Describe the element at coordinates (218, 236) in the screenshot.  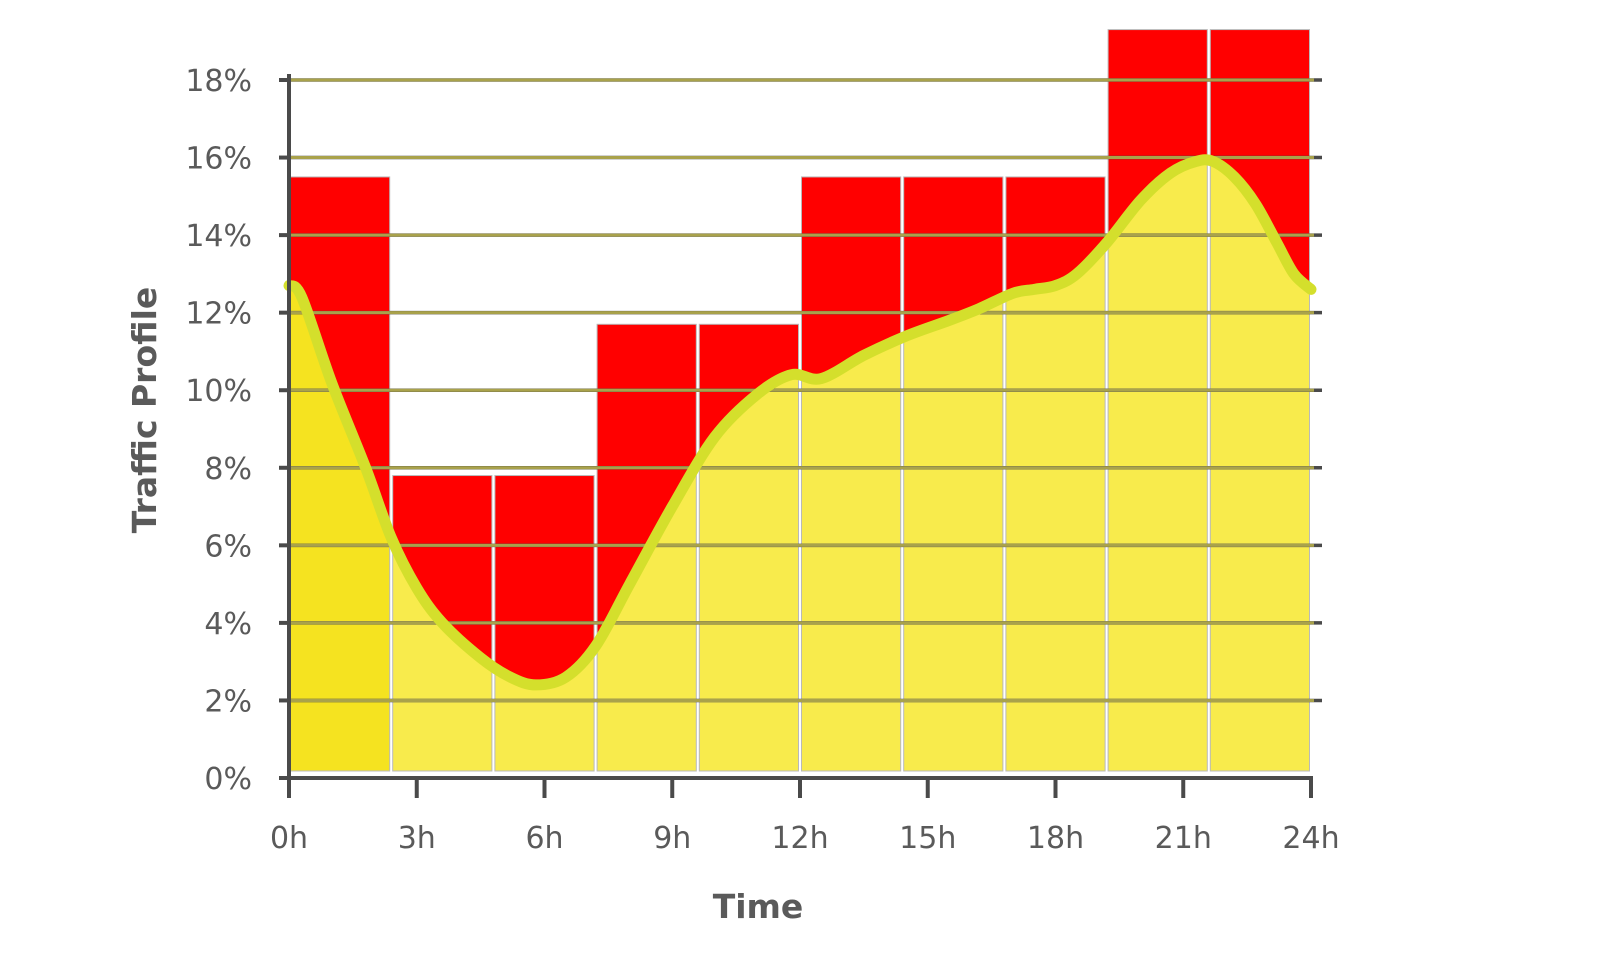
I see `y-tick-label-7: 14%` at that location.